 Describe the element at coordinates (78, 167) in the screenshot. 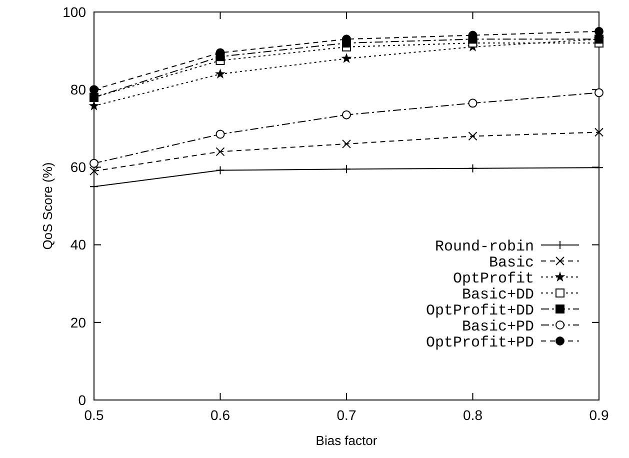

I see `y-tick-label: 60` at that location.